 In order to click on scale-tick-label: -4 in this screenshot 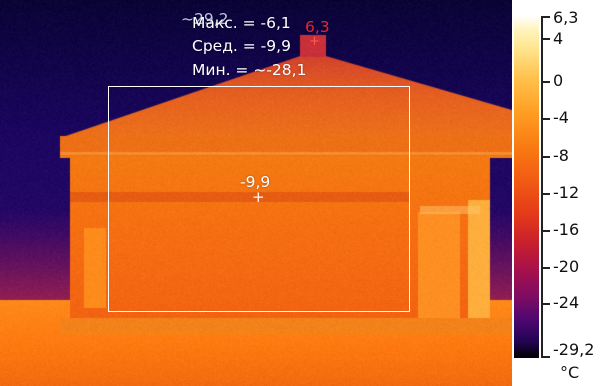, I will do `click(561, 118)`.